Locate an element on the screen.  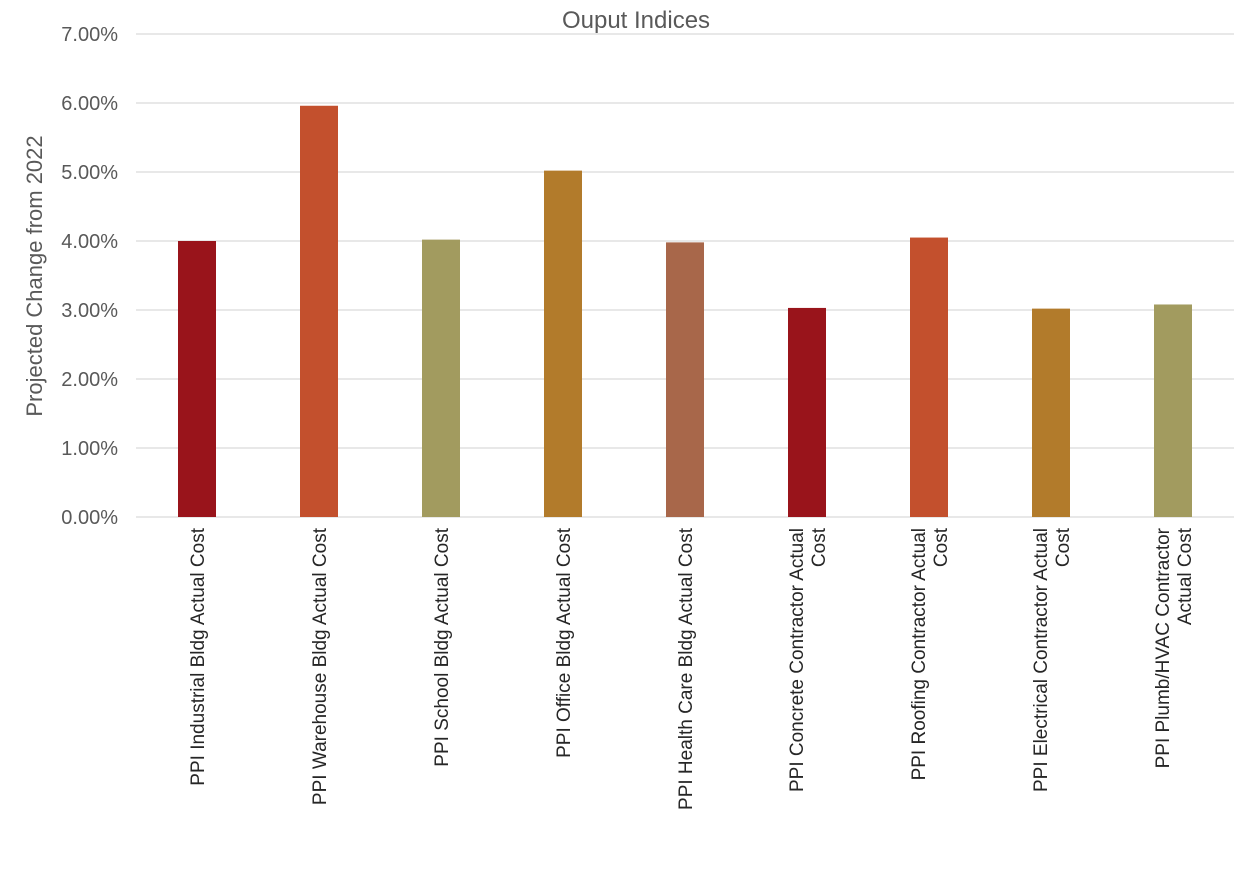
y-tick-label: 1.00% is located at coordinates (89, 449).